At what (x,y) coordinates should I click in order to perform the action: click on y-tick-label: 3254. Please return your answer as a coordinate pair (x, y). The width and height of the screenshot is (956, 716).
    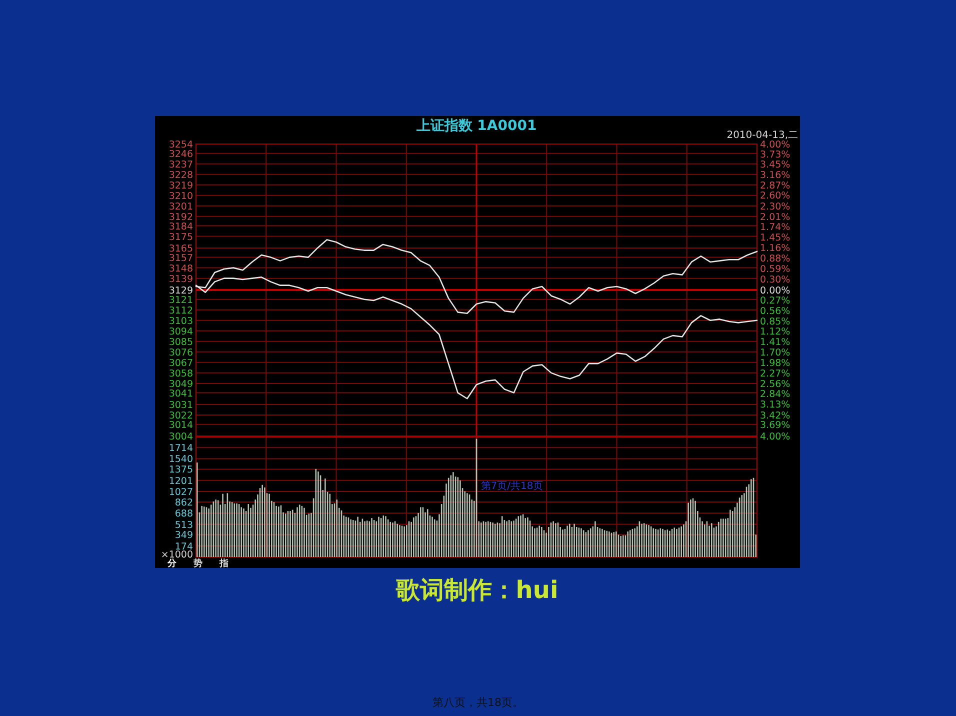
    Looking at the image, I should click on (180, 145).